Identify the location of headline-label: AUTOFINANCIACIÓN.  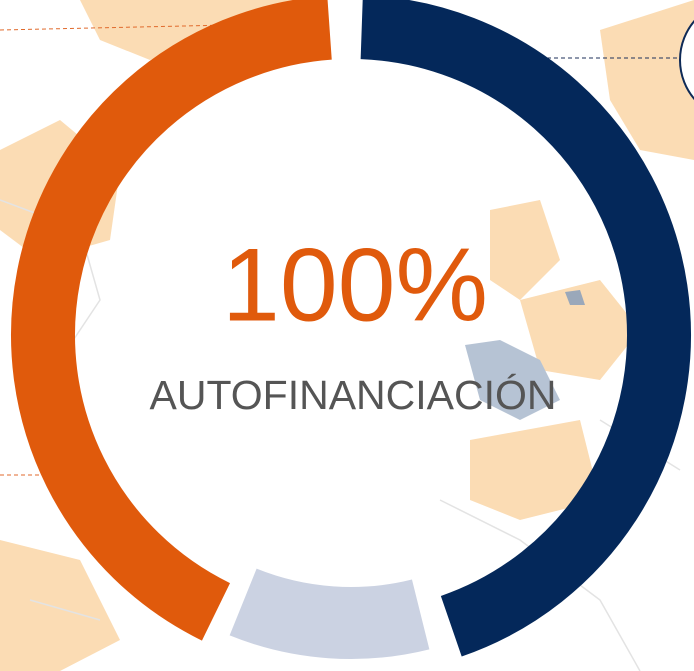
(353, 395).